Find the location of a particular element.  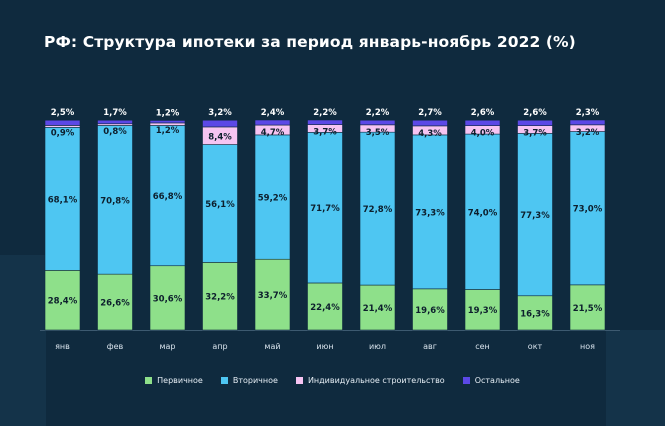

legend-item-secondary: Вторичное is located at coordinates (249, 380).